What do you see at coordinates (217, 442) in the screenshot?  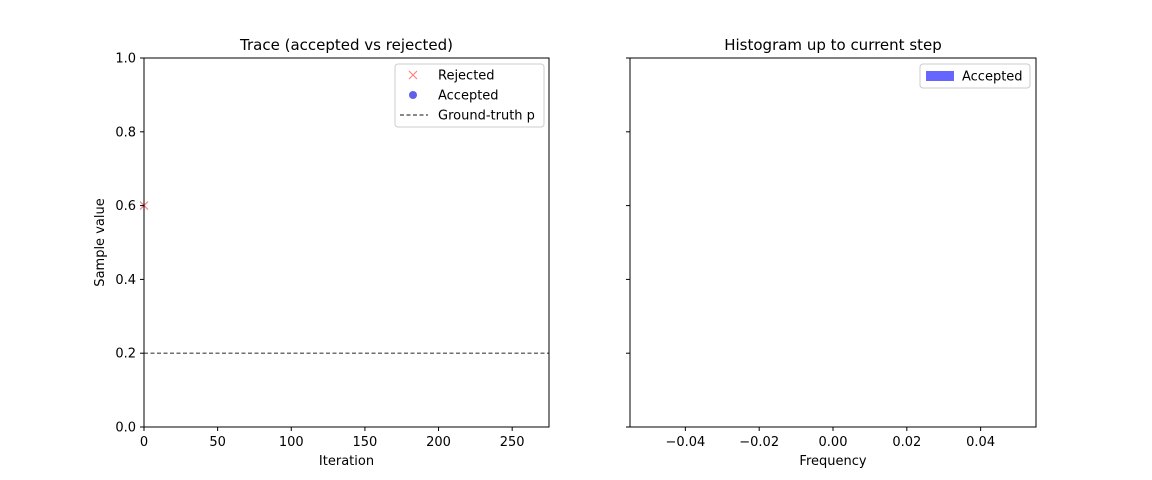 I see `x-tick-label: 50` at bounding box center [217, 442].